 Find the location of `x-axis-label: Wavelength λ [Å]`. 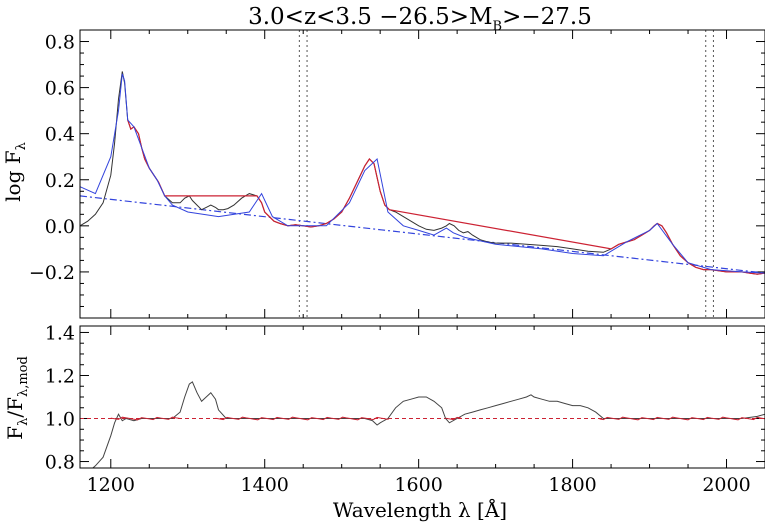

x-axis-label: Wavelength λ [Å] is located at coordinates (420, 509).